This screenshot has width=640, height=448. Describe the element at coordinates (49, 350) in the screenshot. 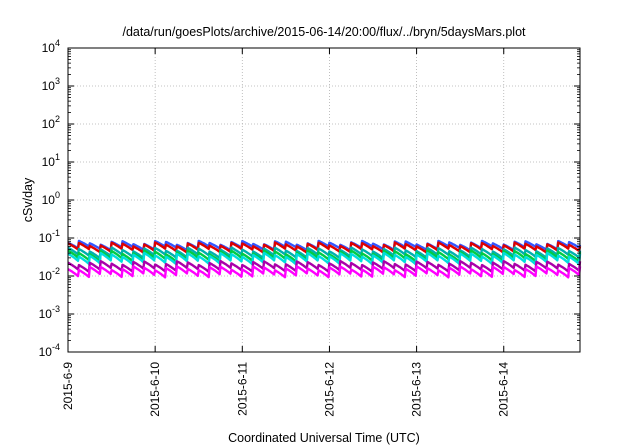

I see `y-tick-label: 10⁻⁴` at that location.